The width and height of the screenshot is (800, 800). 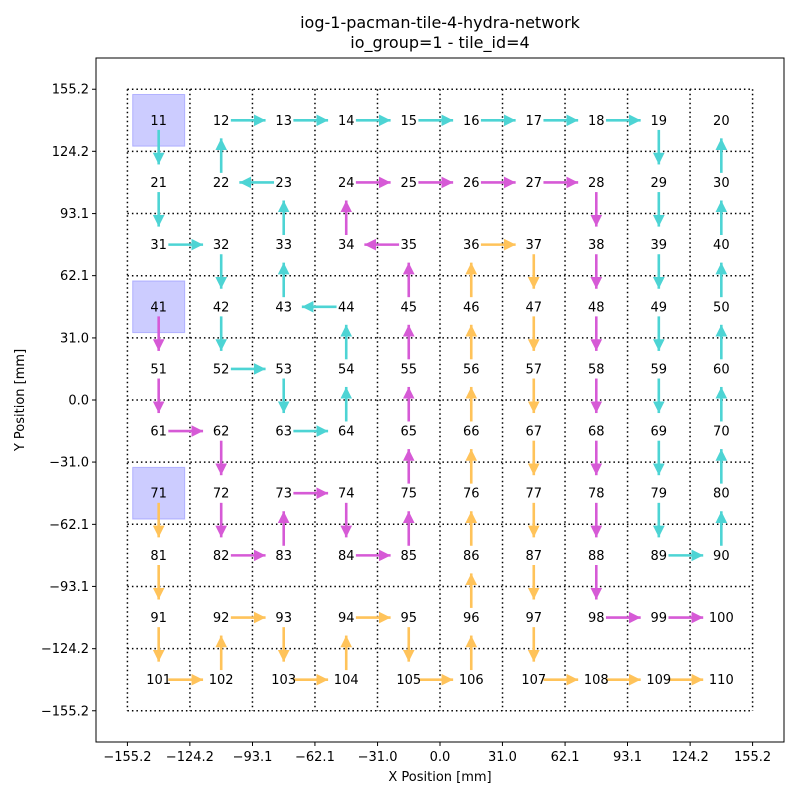 What do you see at coordinates (502, 757) in the screenshot?
I see `x-tick-label: 31.0` at bounding box center [502, 757].